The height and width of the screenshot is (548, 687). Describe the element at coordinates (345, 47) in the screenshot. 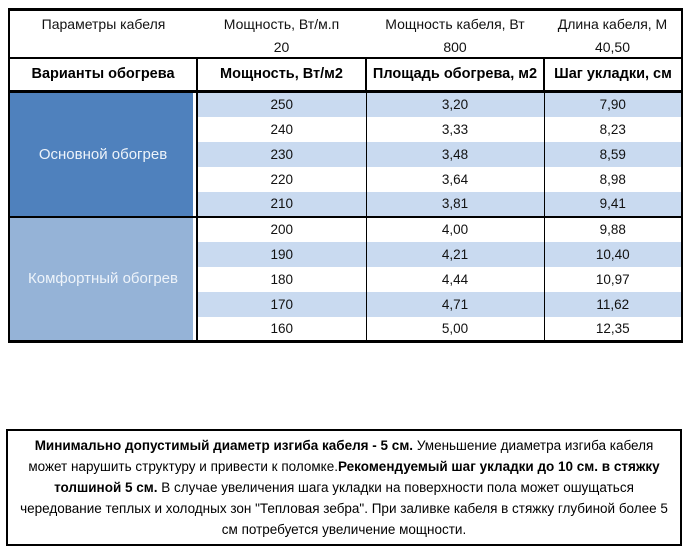

I see `params-values-row: 20 800 40,50` at that location.